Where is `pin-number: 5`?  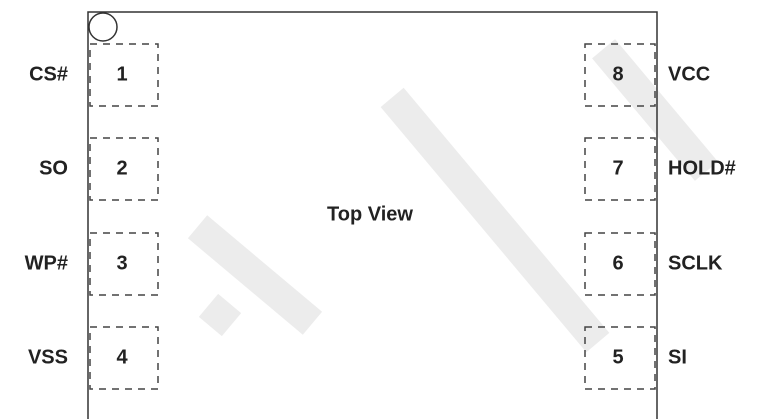 pin-number: 5 is located at coordinates (617, 357).